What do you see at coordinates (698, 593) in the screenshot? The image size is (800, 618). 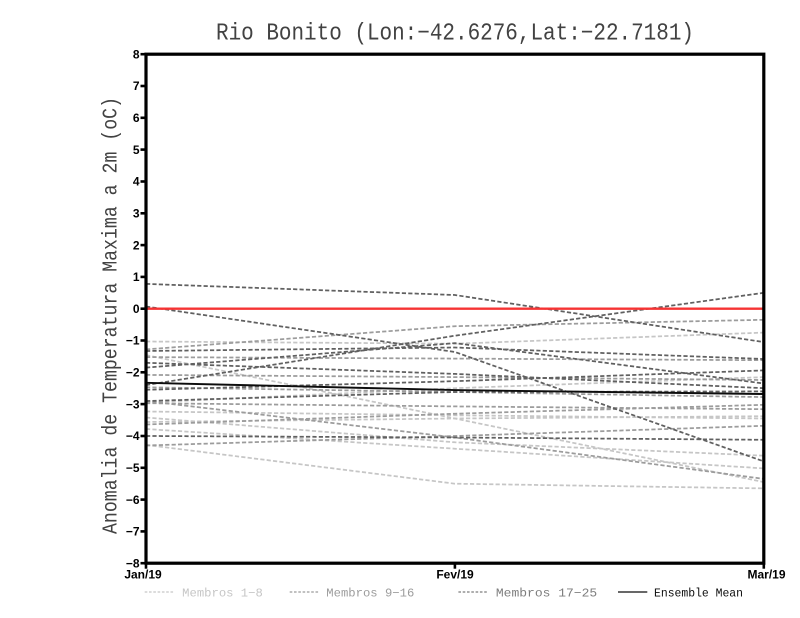 I see `svg-text: Ensemble Mean` at bounding box center [698, 593].